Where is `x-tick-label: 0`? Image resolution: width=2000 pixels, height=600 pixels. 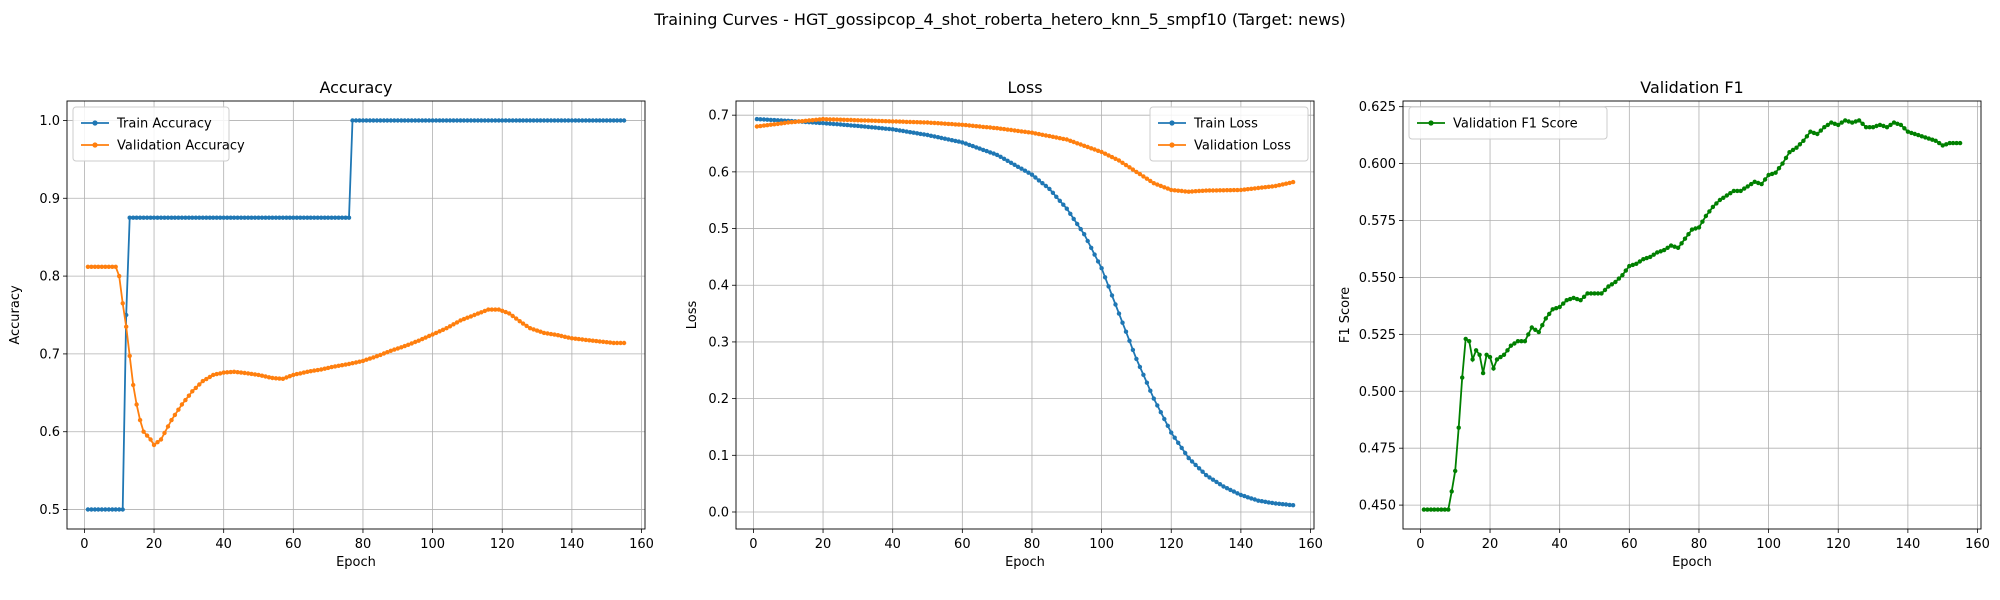 x-tick-label: 0 is located at coordinates (753, 544).